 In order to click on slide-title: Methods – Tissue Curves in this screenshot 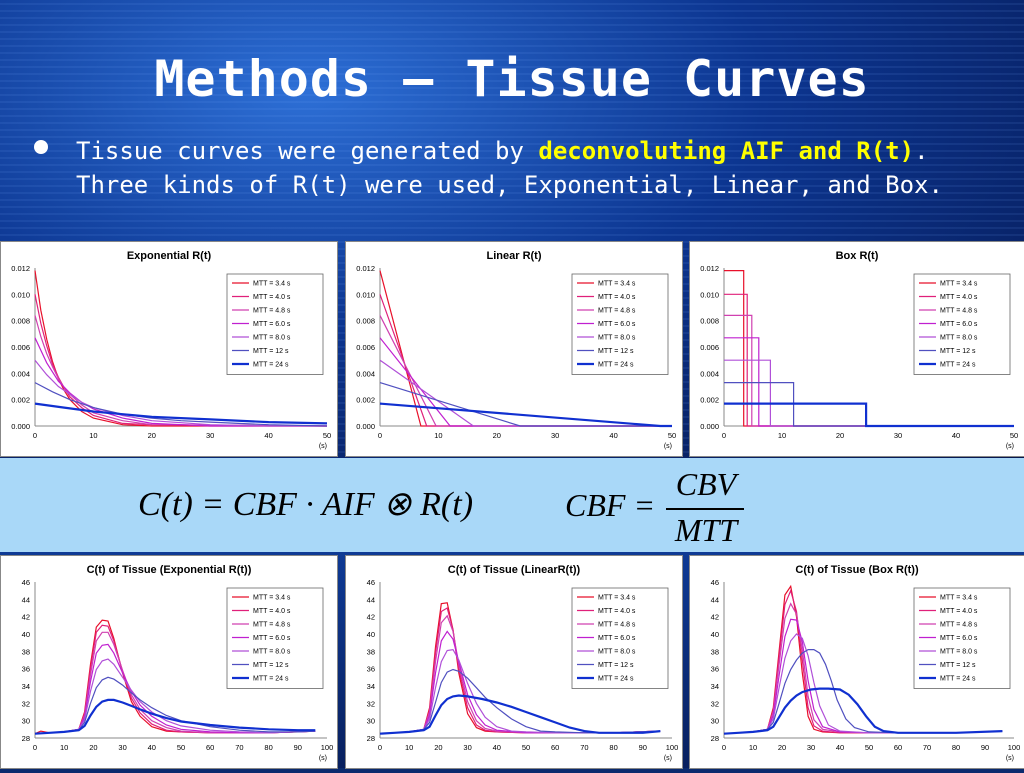, I will do `click(512, 79)`.